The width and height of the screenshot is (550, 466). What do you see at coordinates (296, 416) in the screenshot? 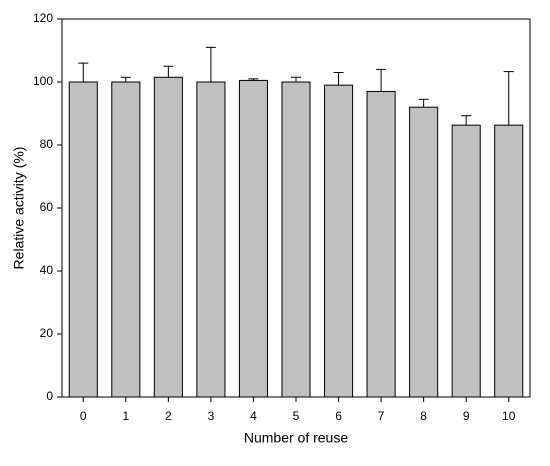
I see `x-tick-label: 5` at bounding box center [296, 416].